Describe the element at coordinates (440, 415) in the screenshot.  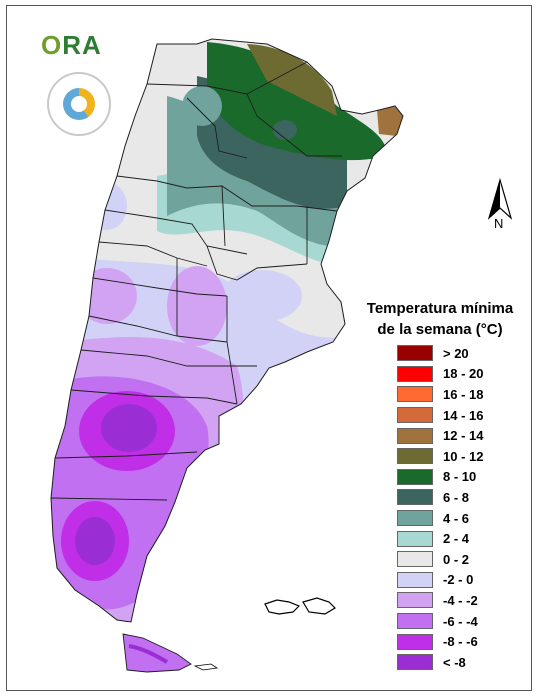
I see `legend-item: 14 - 16` at that location.